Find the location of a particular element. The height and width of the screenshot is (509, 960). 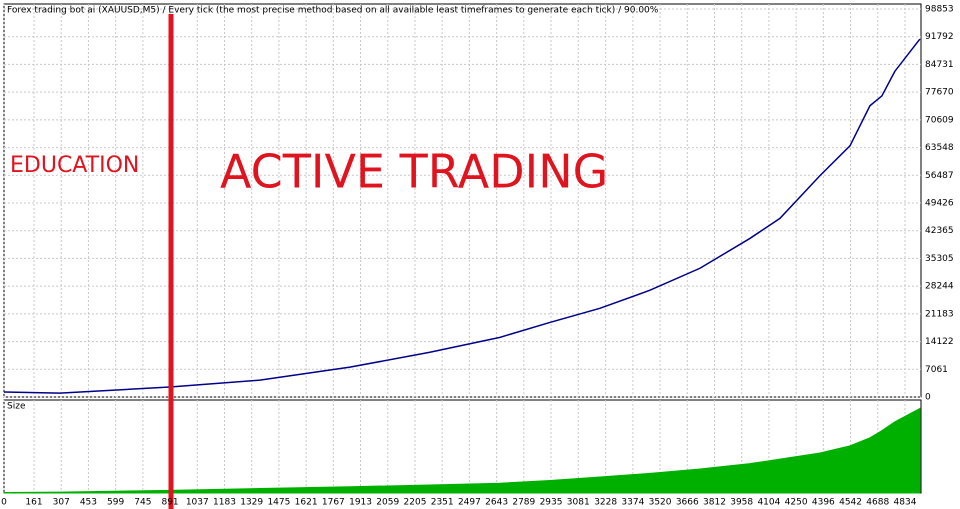

x-tick-label: 745 is located at coordinates (142, 503).